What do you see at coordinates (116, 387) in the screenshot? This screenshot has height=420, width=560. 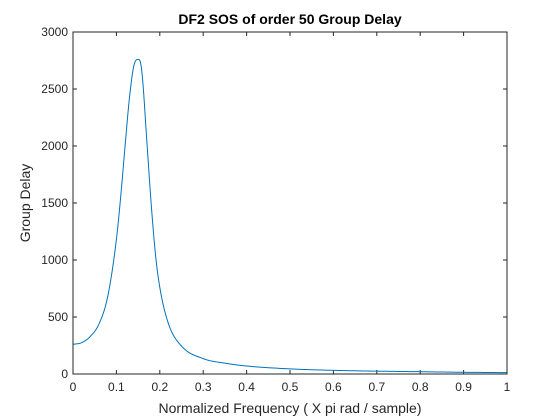 I see `x-tick-label: 0.1` at bounding box center [116, 387].